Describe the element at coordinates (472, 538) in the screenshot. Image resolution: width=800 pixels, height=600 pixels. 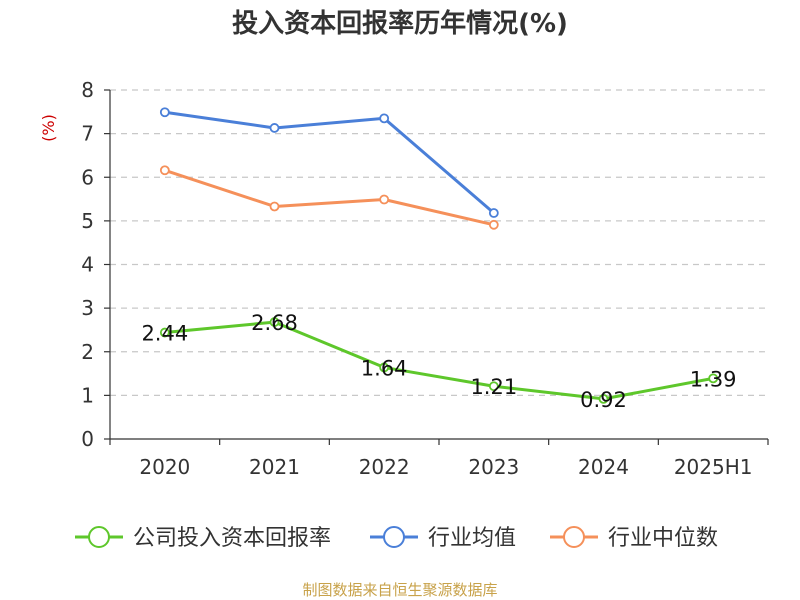
I see `legend-label: 行业均值` at that location.